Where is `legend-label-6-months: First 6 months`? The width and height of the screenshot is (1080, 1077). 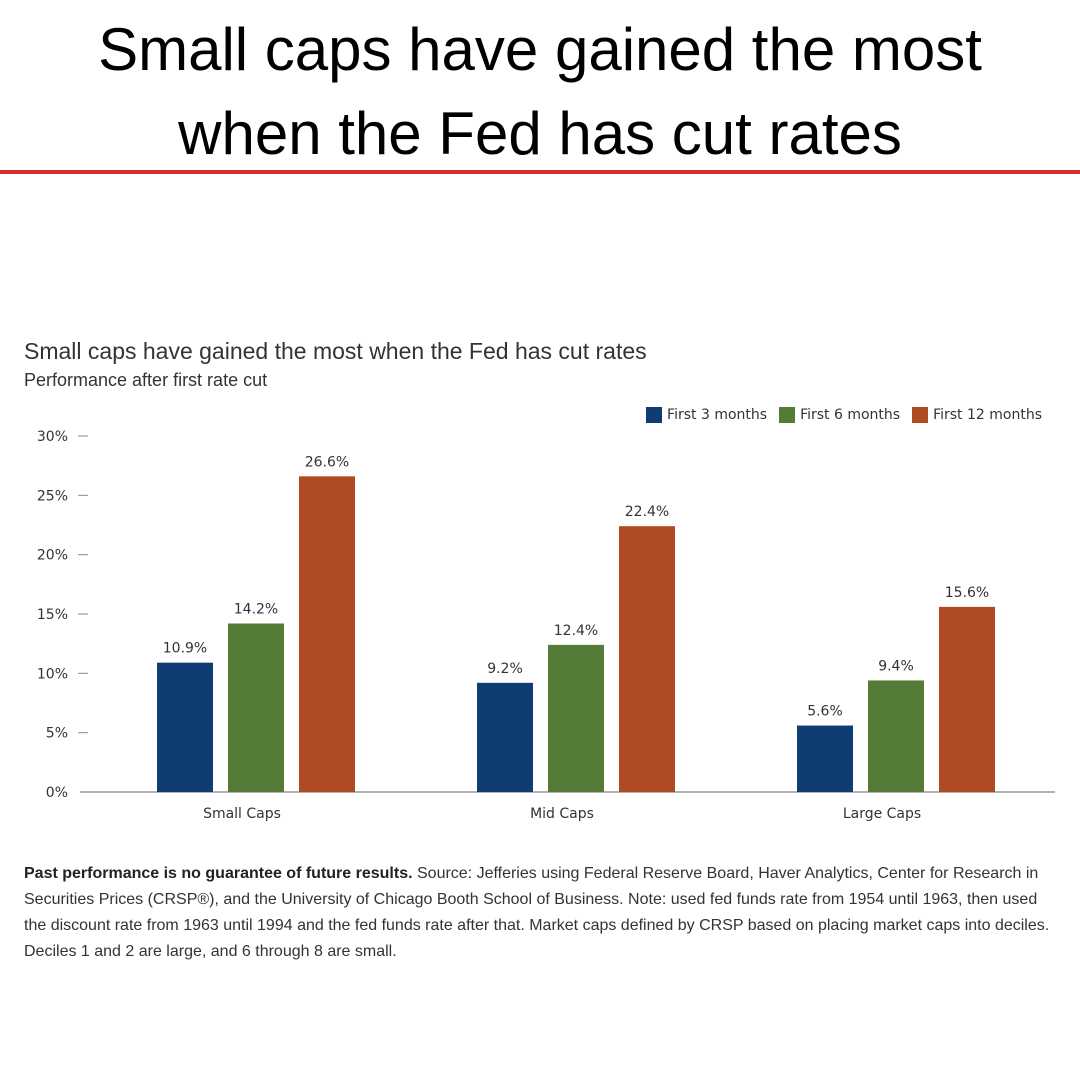
legend-label-6-months: First 6 months is located at coordinates (850, 415).